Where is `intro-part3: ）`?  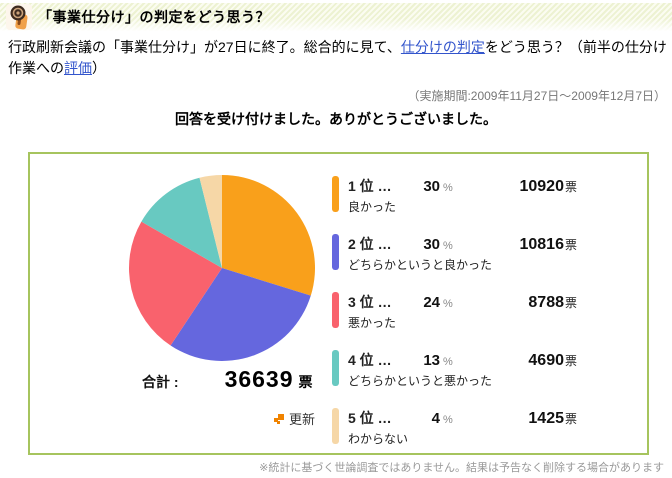
intro-part3: ） is located at coordinates (99, 68).